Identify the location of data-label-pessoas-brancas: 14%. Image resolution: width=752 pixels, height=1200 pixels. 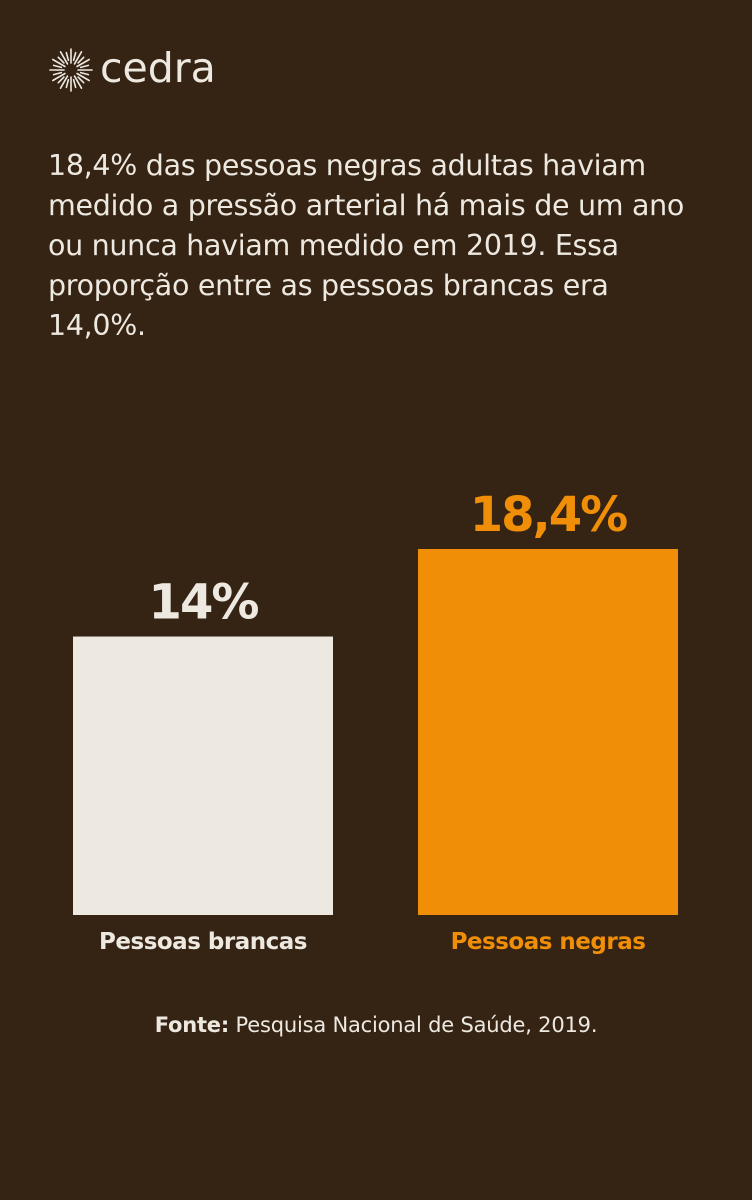
(204, 603).